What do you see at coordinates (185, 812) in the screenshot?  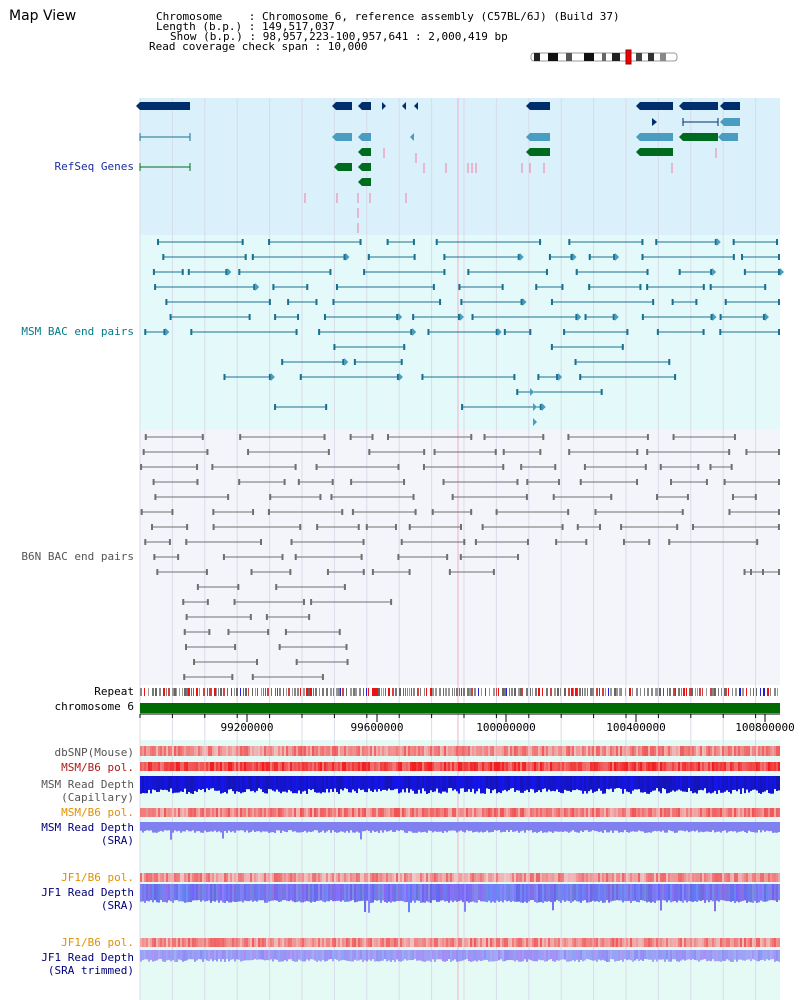 I see `msm-b6-pol-sra-heat-cell` at bounding box center [185, 812].